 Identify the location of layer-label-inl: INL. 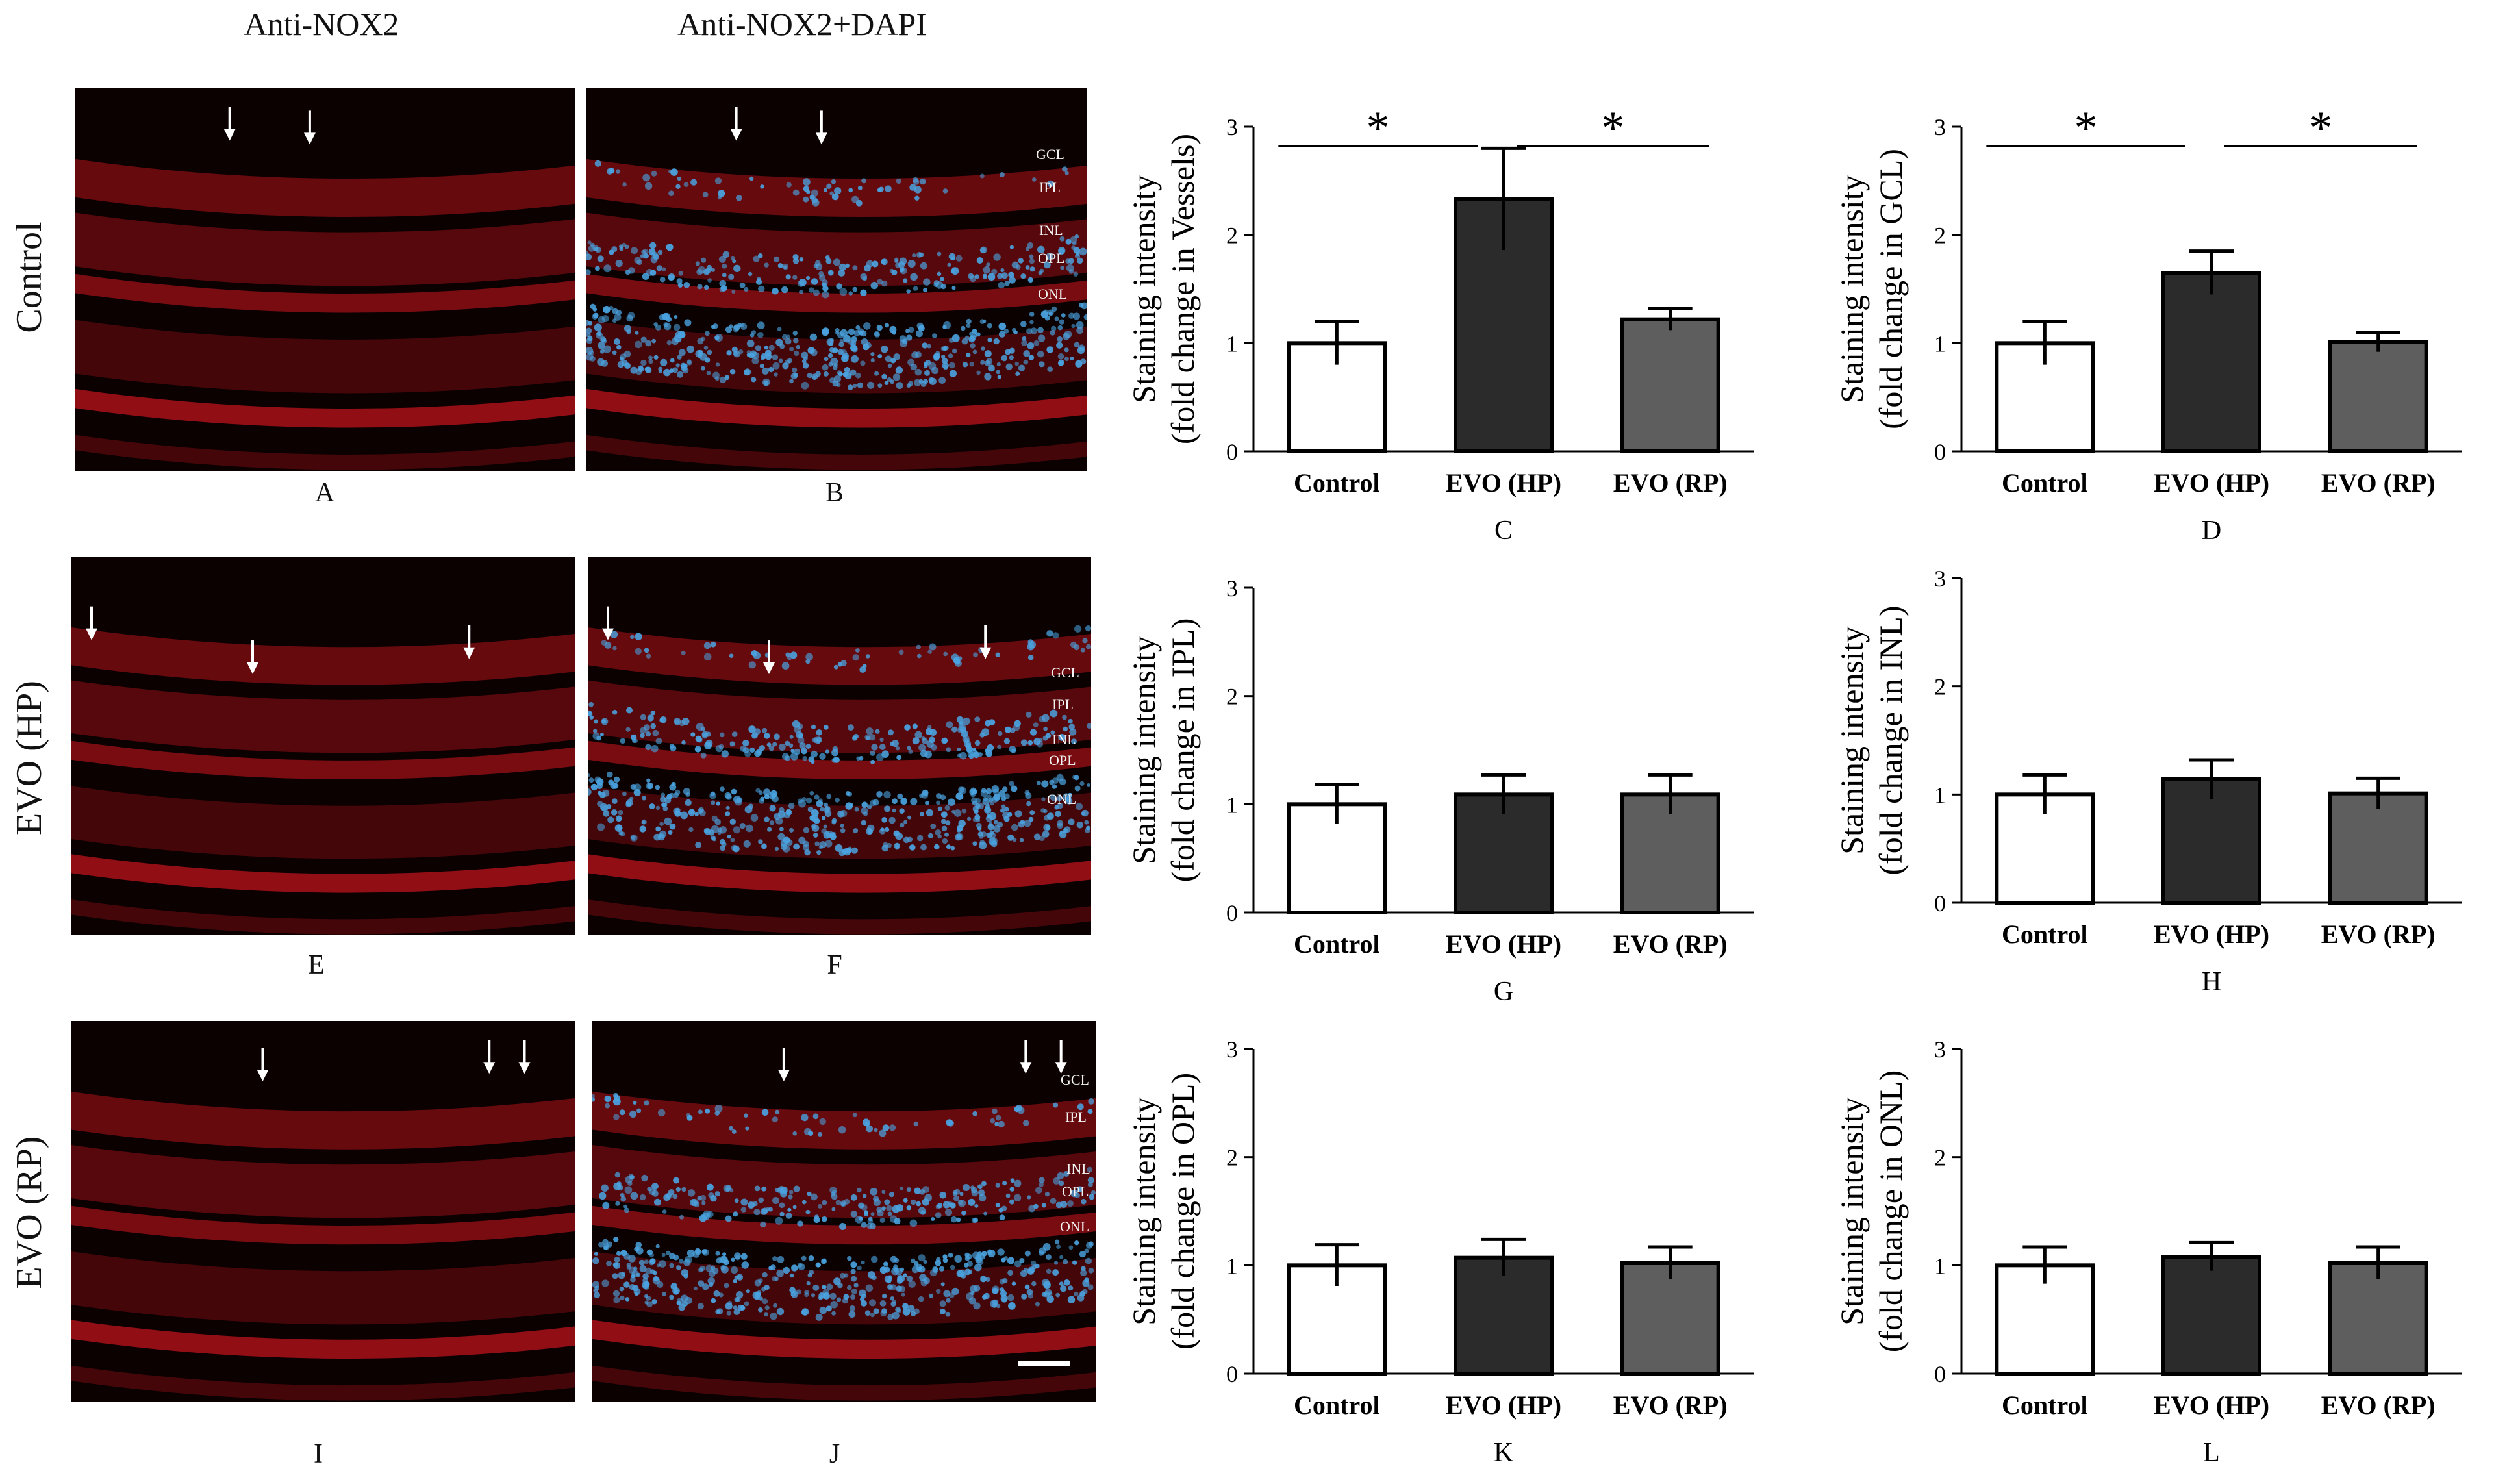
(1051, 230).